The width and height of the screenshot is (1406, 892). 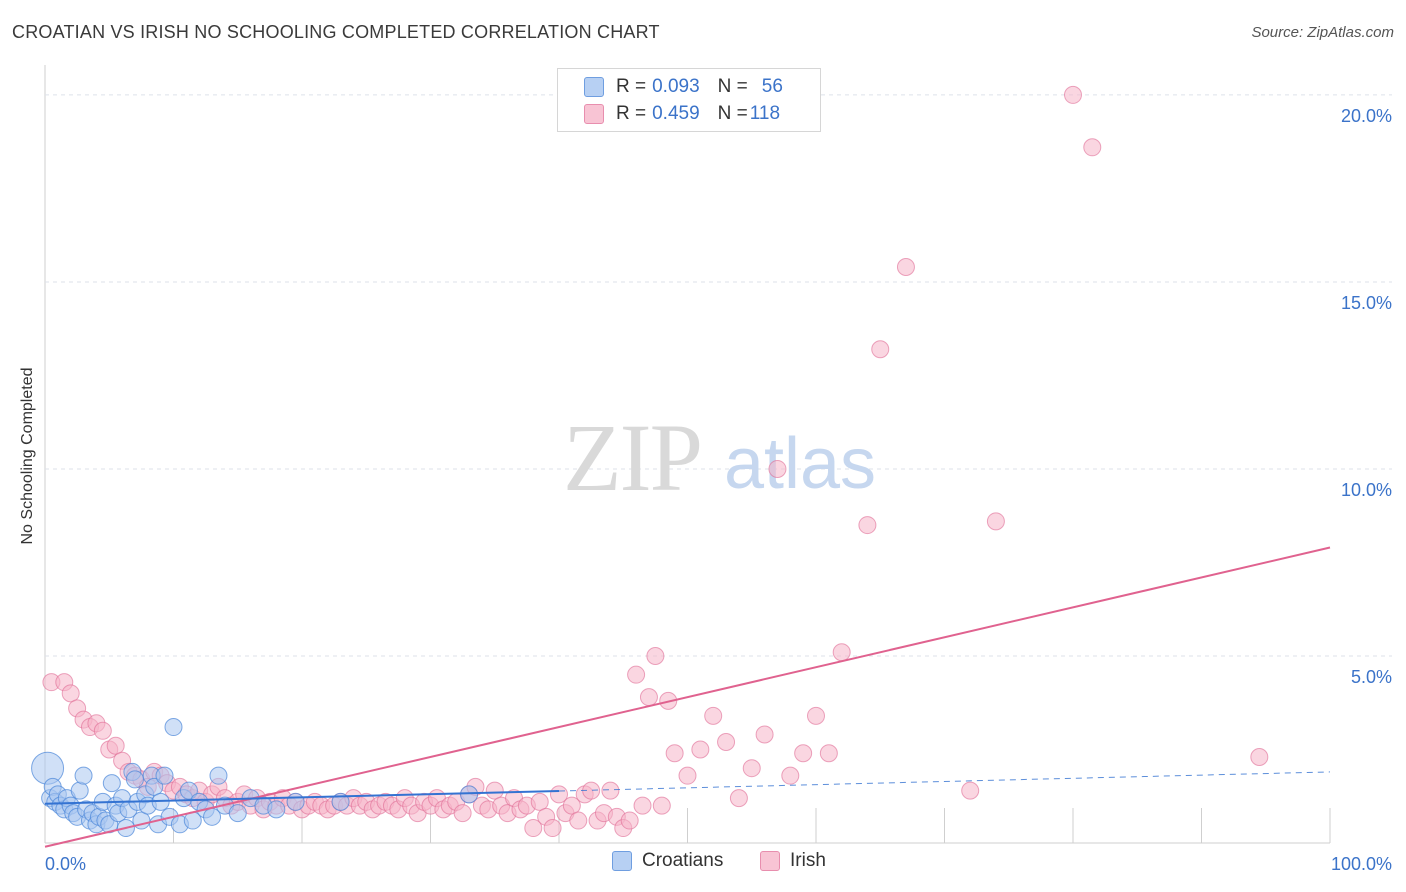 I want to click on x-tick-label: 0.0%, so click(x=65, y=864).